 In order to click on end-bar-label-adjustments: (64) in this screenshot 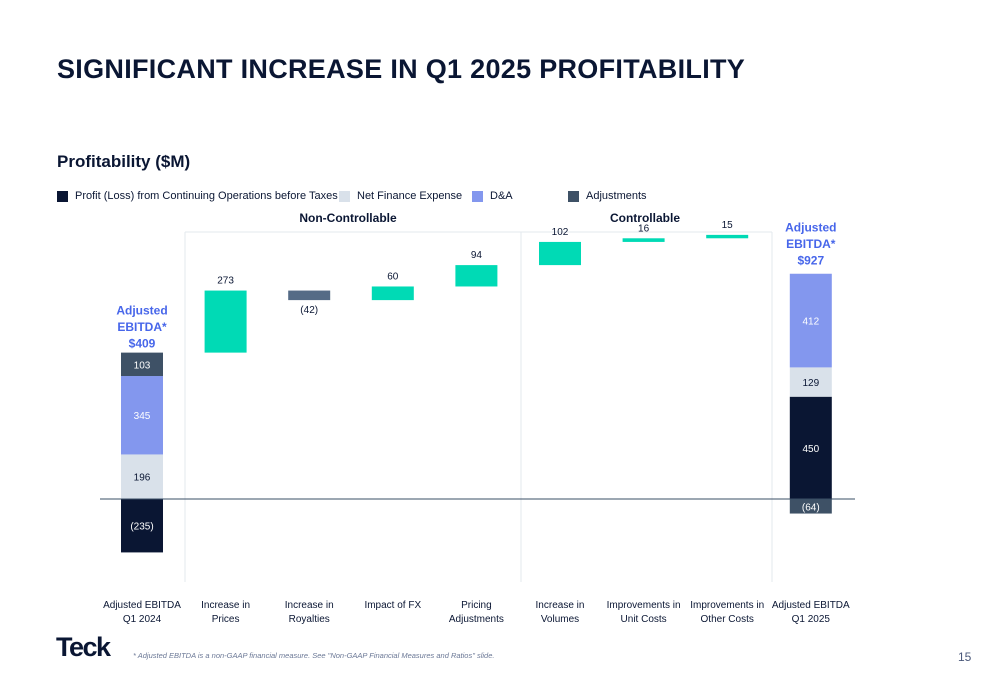, I will do `click(811, 507)`.